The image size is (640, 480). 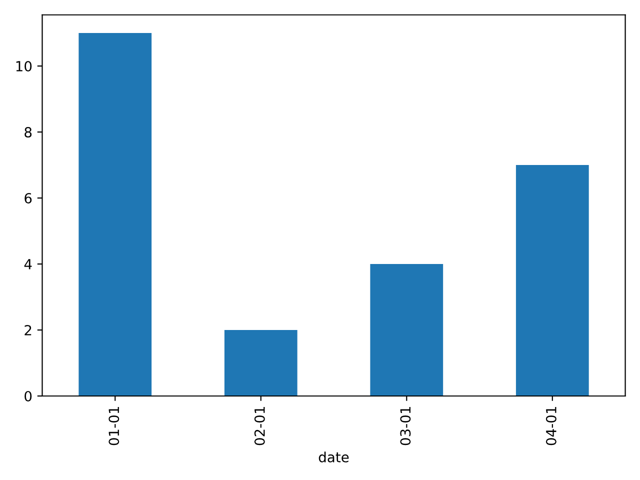 I want to click on y-tick-label: 2, so click(x=28, y=330).